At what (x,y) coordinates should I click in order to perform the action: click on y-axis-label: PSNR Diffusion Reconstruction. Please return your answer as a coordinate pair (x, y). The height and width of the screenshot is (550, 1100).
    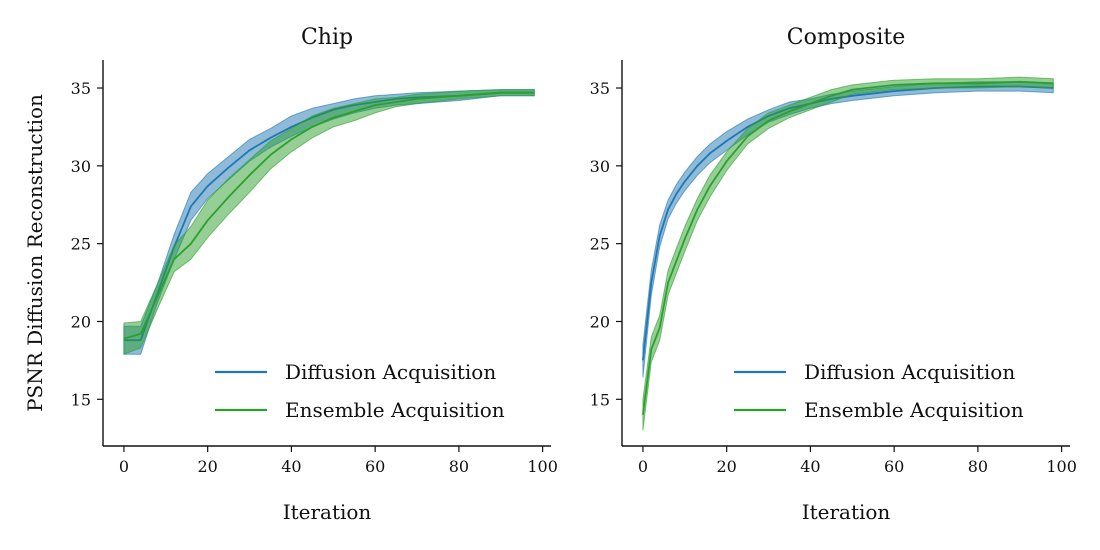
    Looking at the image, I should click on (35, 253).